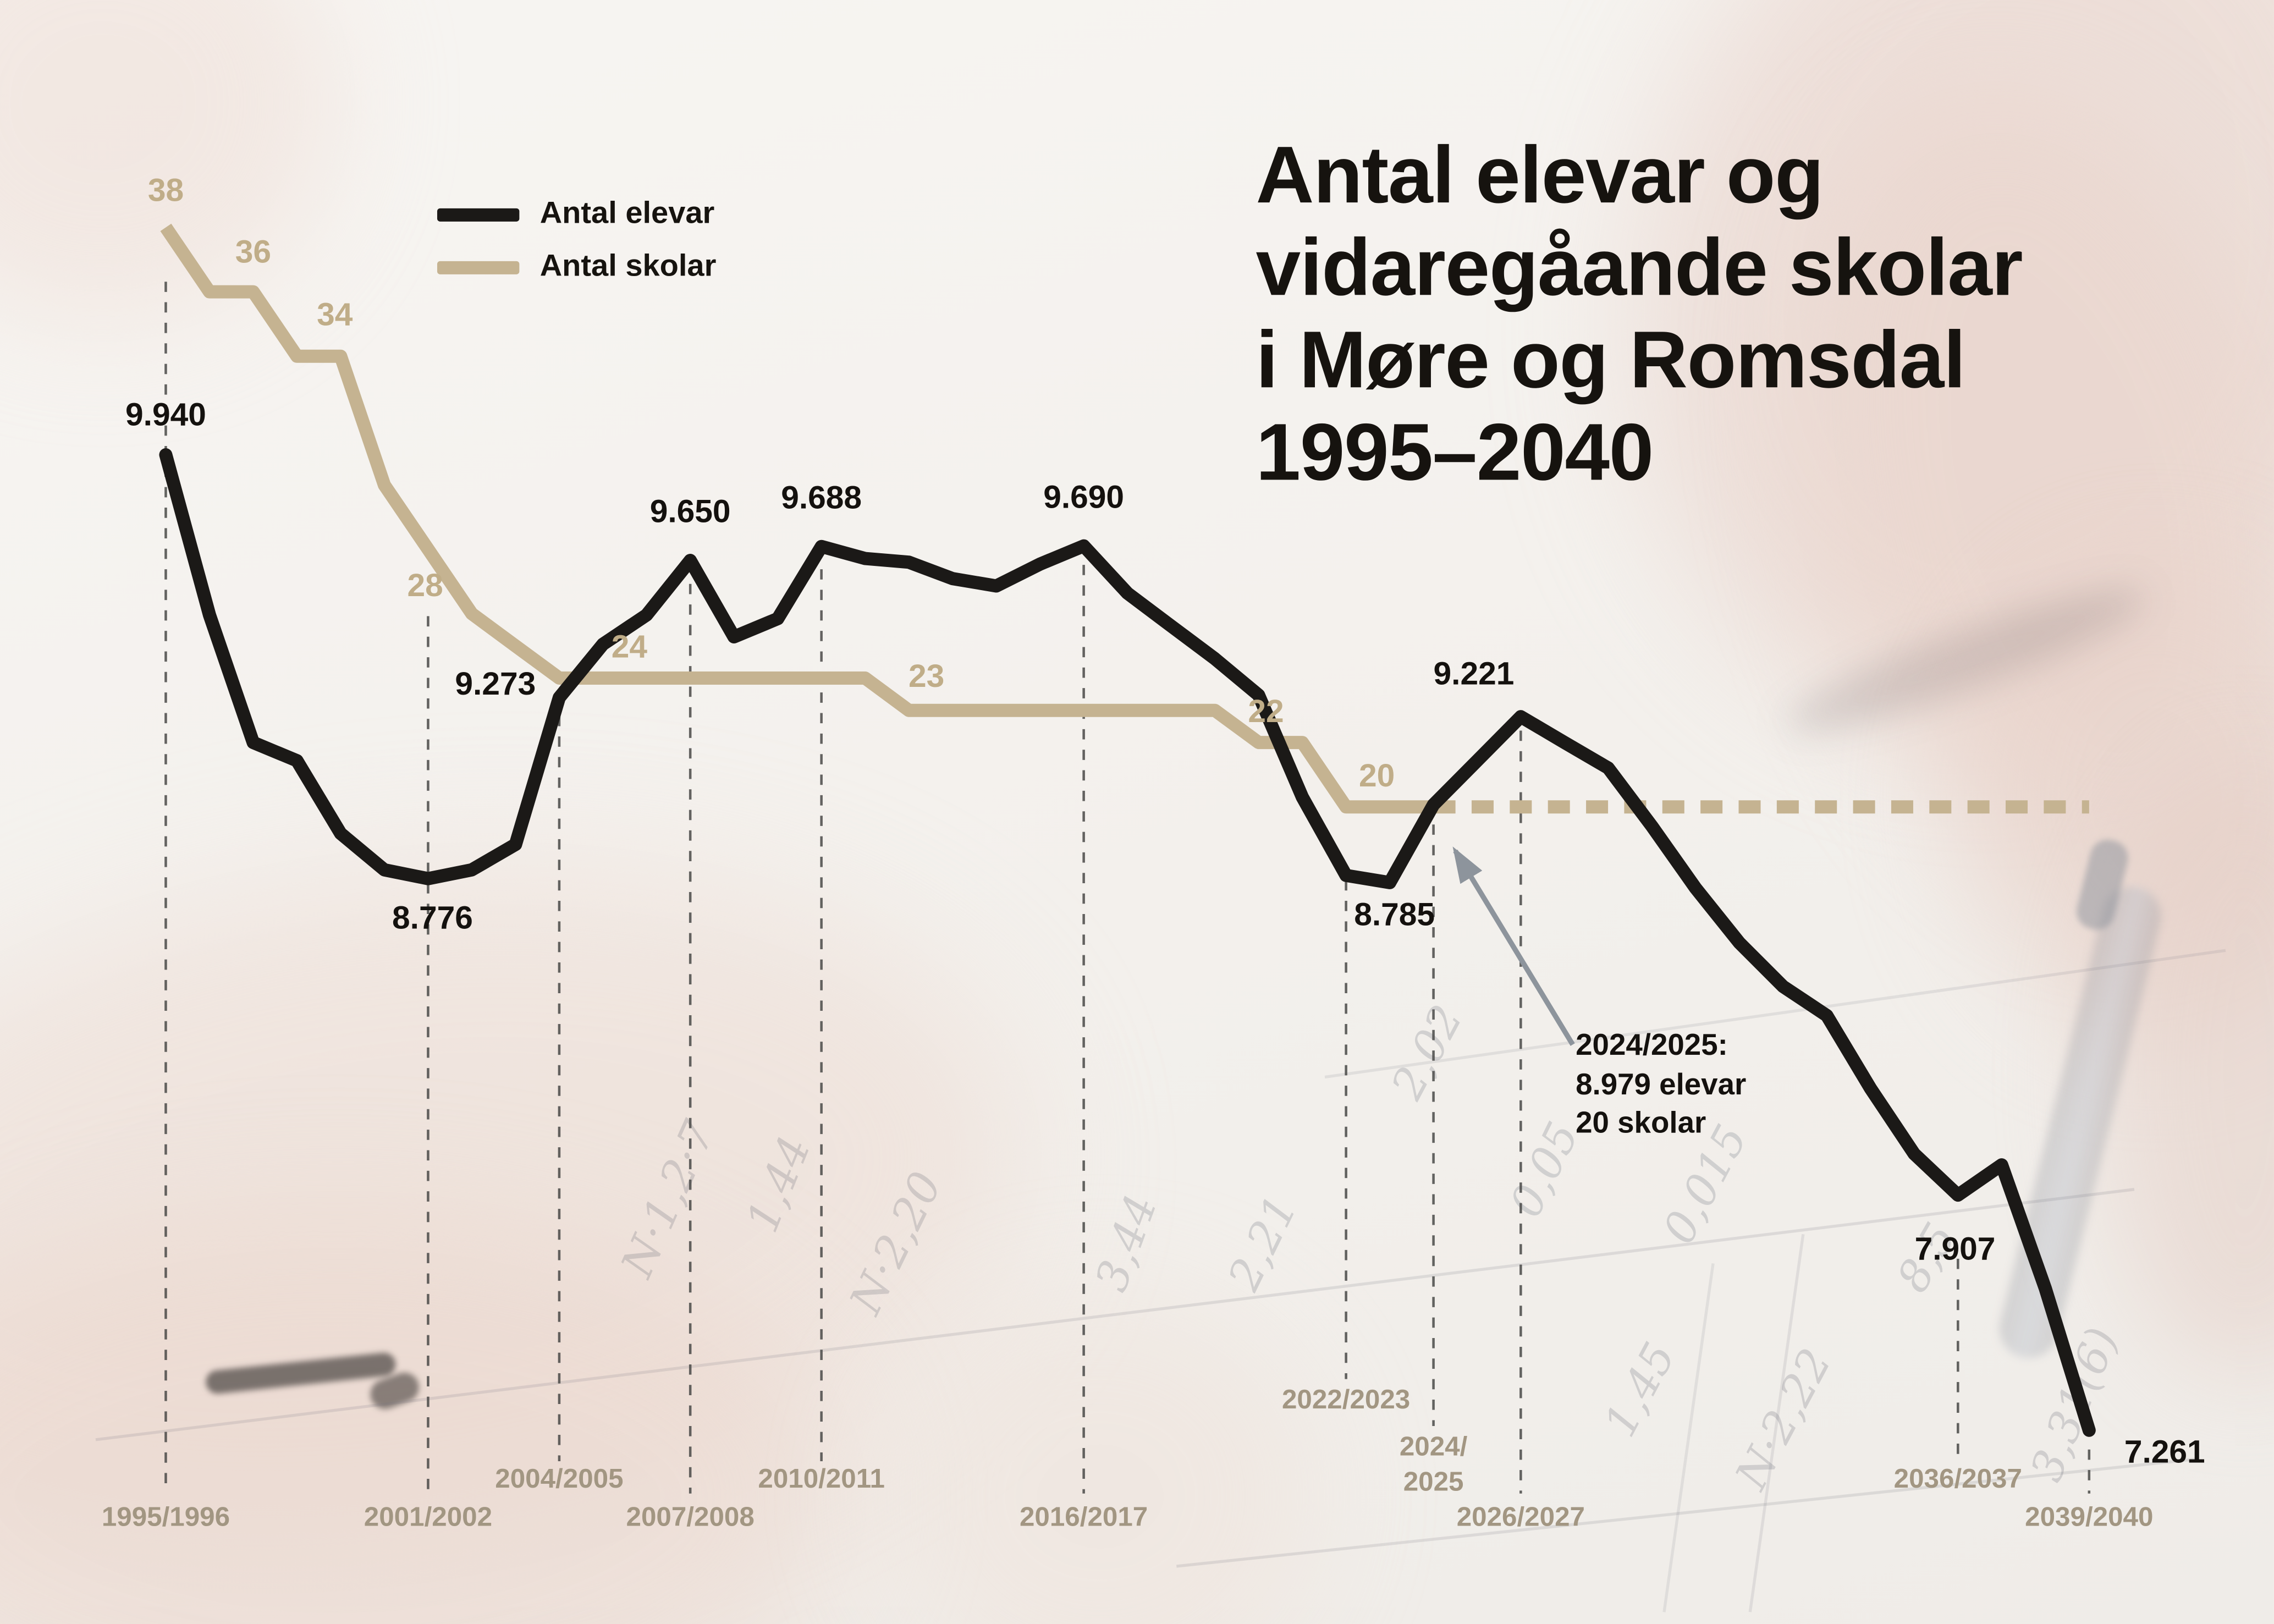 This screenshot has width=2274, height=1624. What do you see at coordinates (628, 266) in the screenshot?
I see `legend-label: Antal skolar` at bounding box center [628, 266].